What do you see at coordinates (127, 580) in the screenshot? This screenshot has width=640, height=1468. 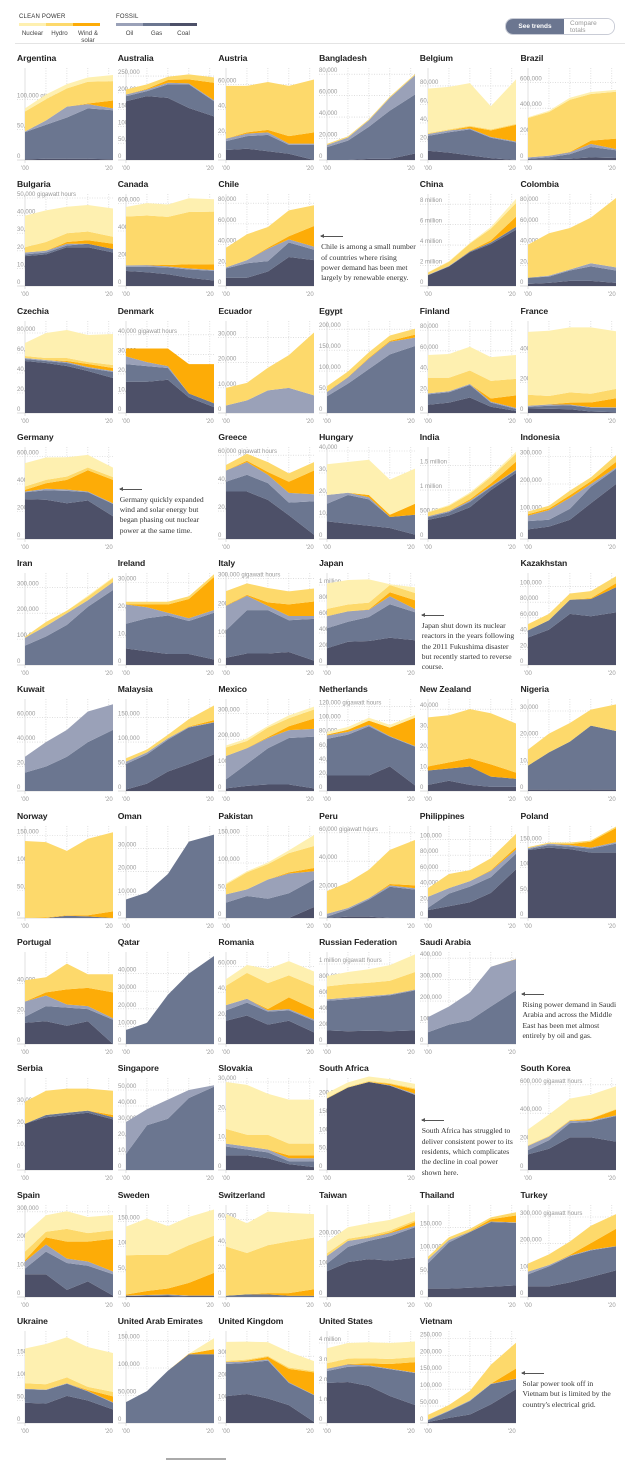 I see `y-tick-label: 30,000` at bounding box center [127, 580].